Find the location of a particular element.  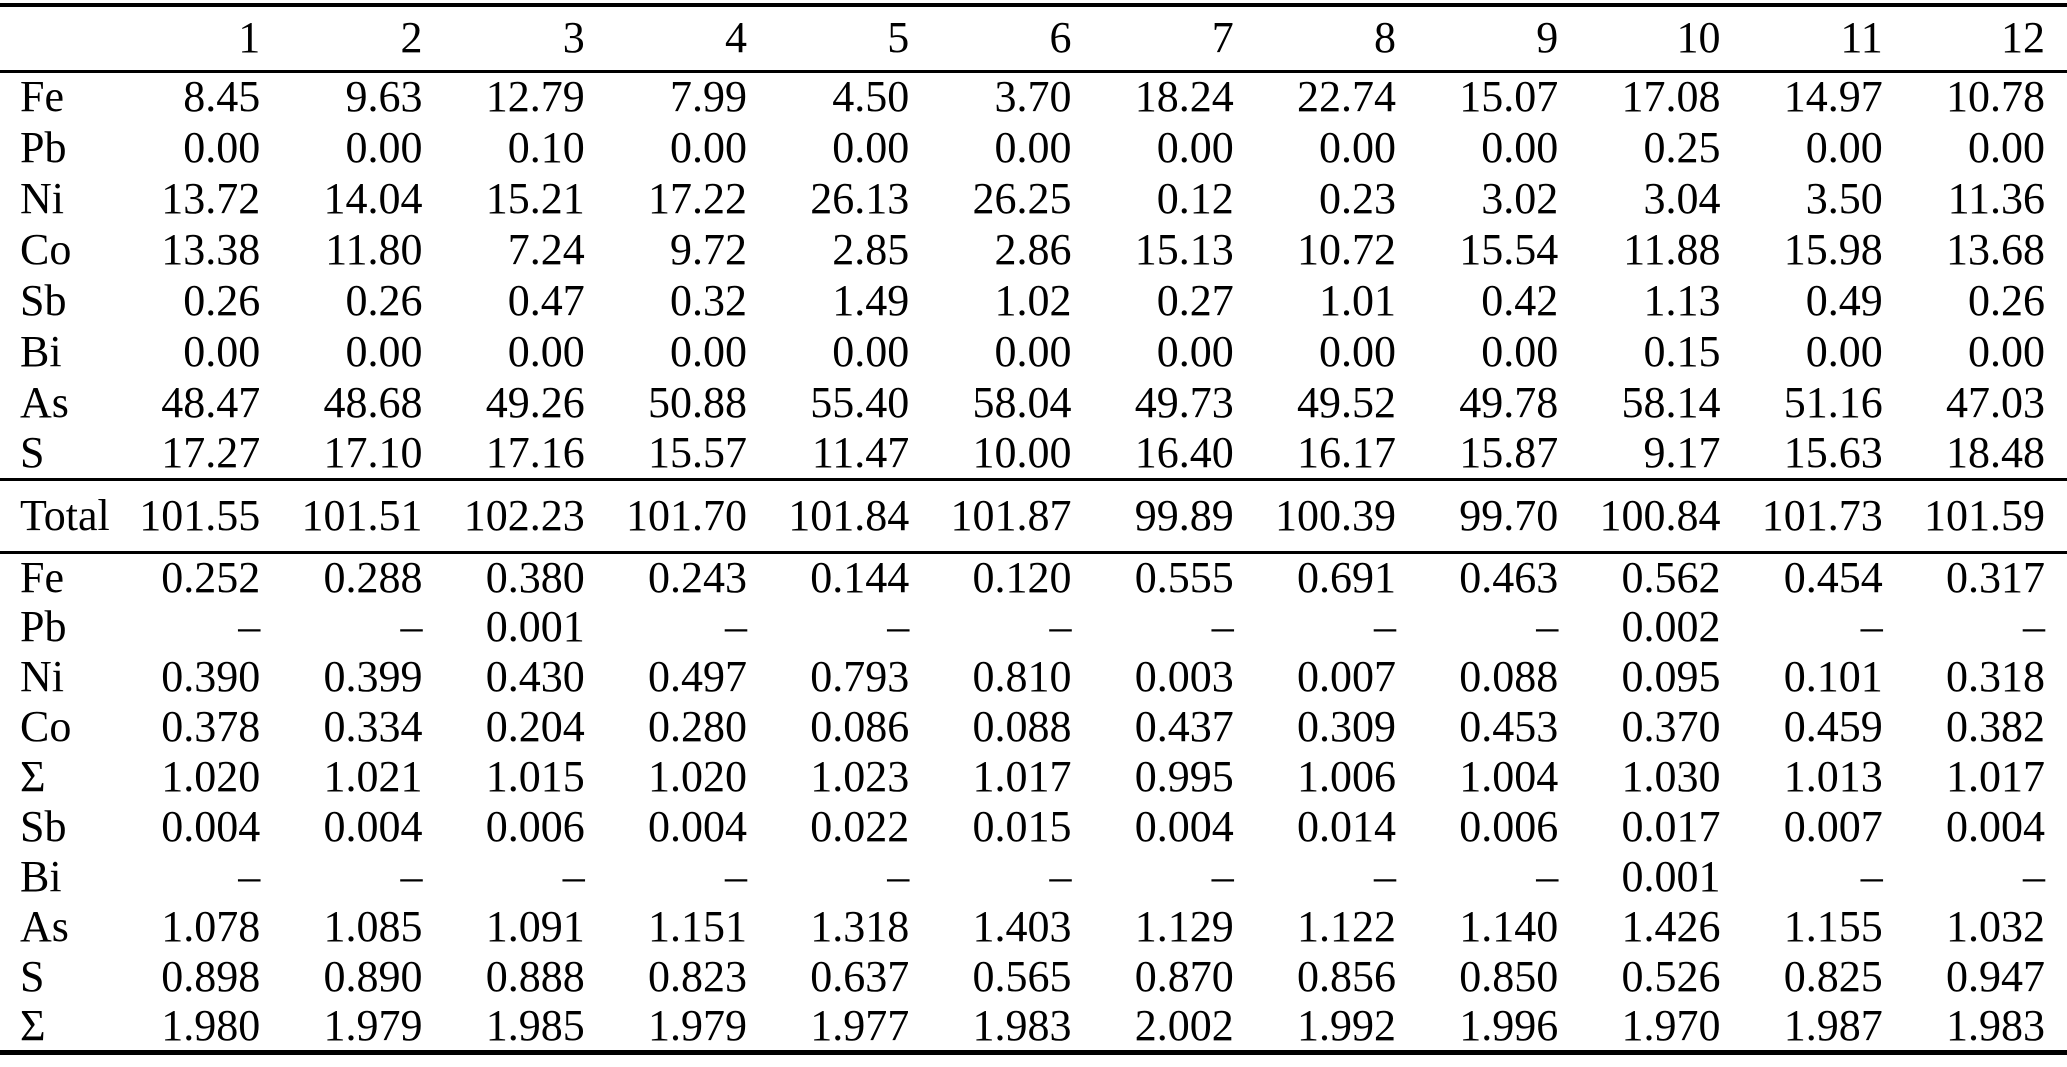

row-label: Sb is located at coordinates (43, 300).